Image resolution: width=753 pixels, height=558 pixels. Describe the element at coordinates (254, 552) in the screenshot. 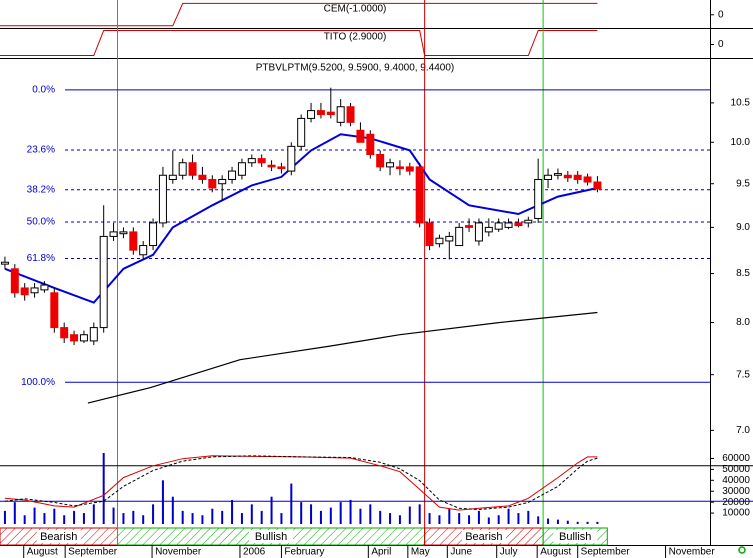

I see `x-tick-label: 2006` at that location.